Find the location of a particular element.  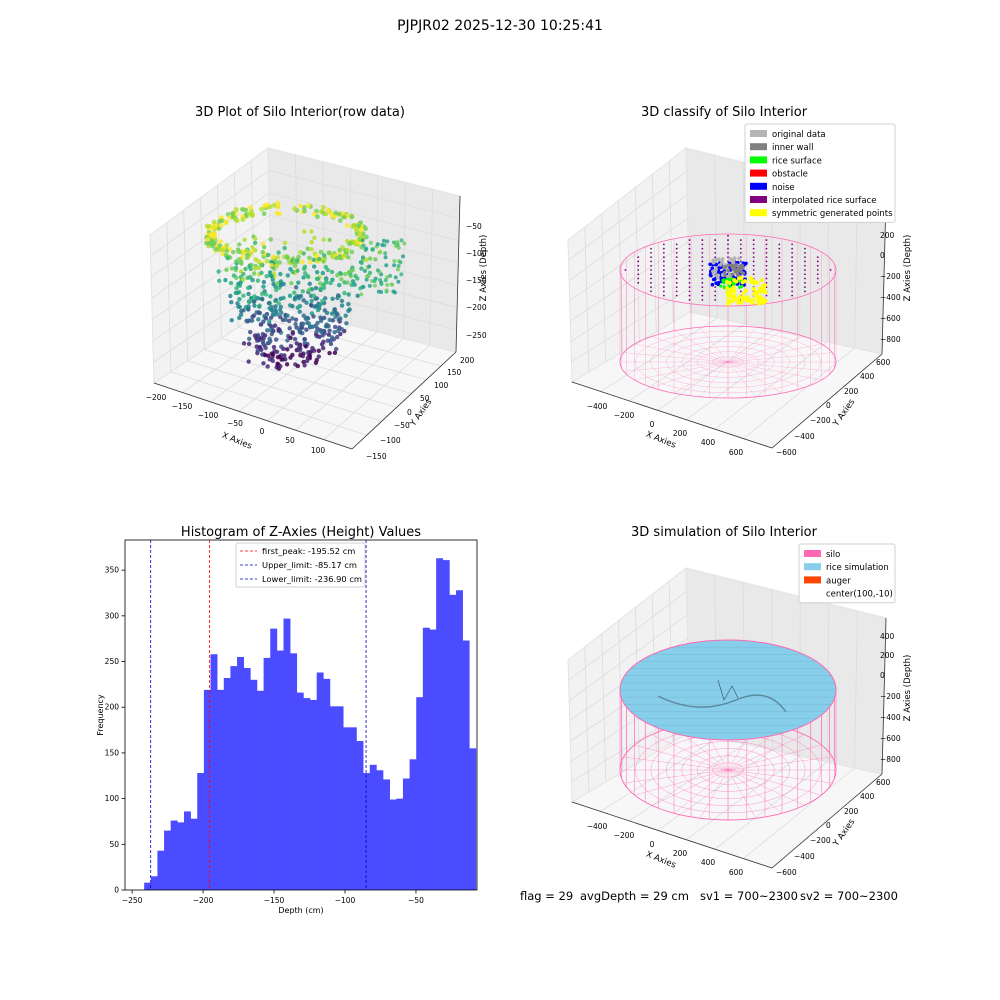

x-axis-label: Depth (cm) is located at coordinates (300, 910).